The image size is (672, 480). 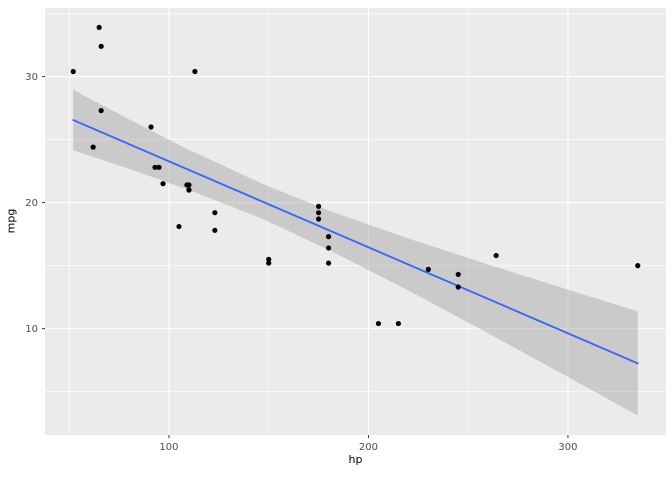 What do you see at coordinates (168, 447) in the screenshot?
I see `x-tick-label: 100` at bounding box center [168, 447].